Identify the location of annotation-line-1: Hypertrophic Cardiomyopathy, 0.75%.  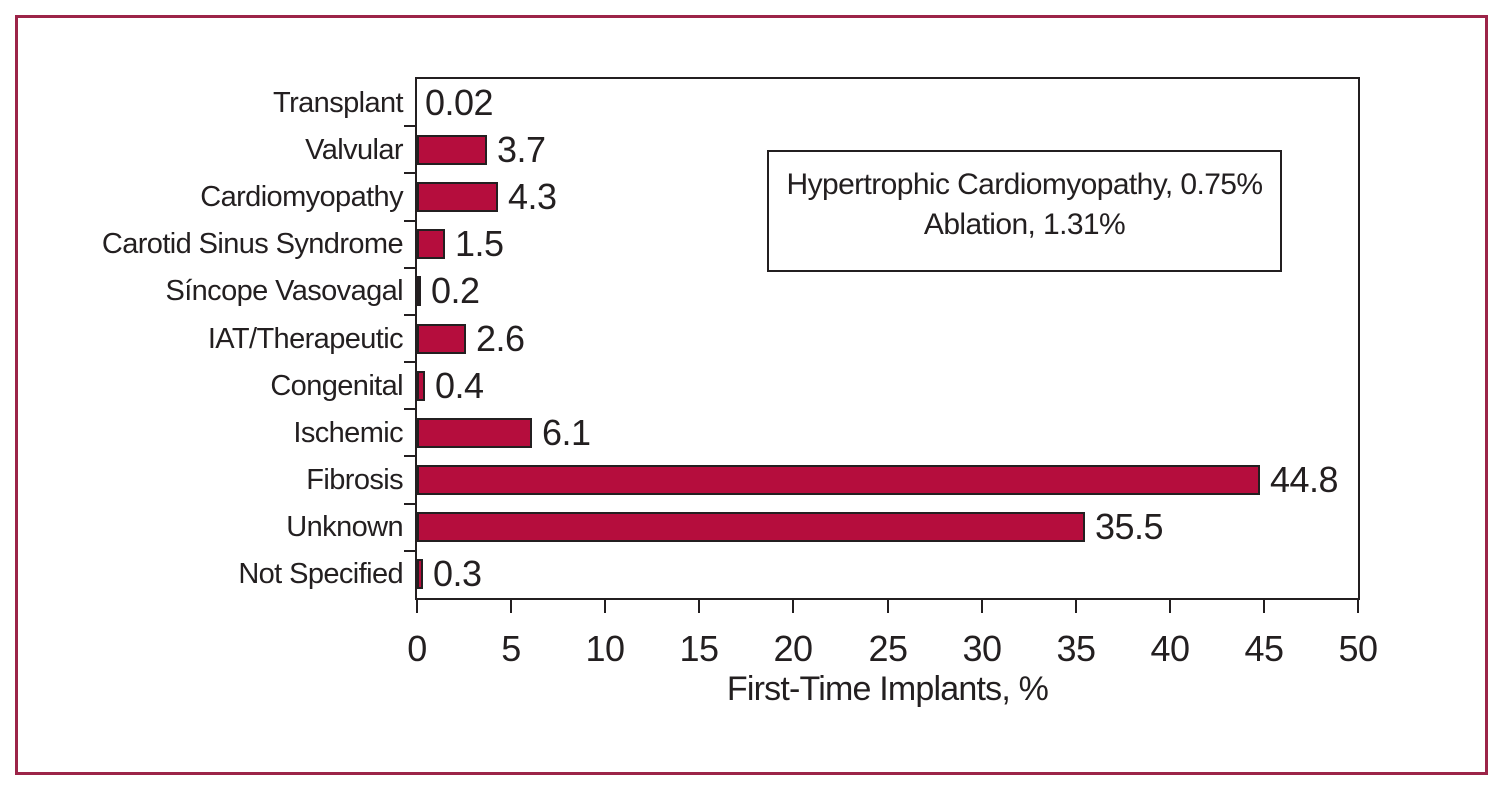
(1025, 184).